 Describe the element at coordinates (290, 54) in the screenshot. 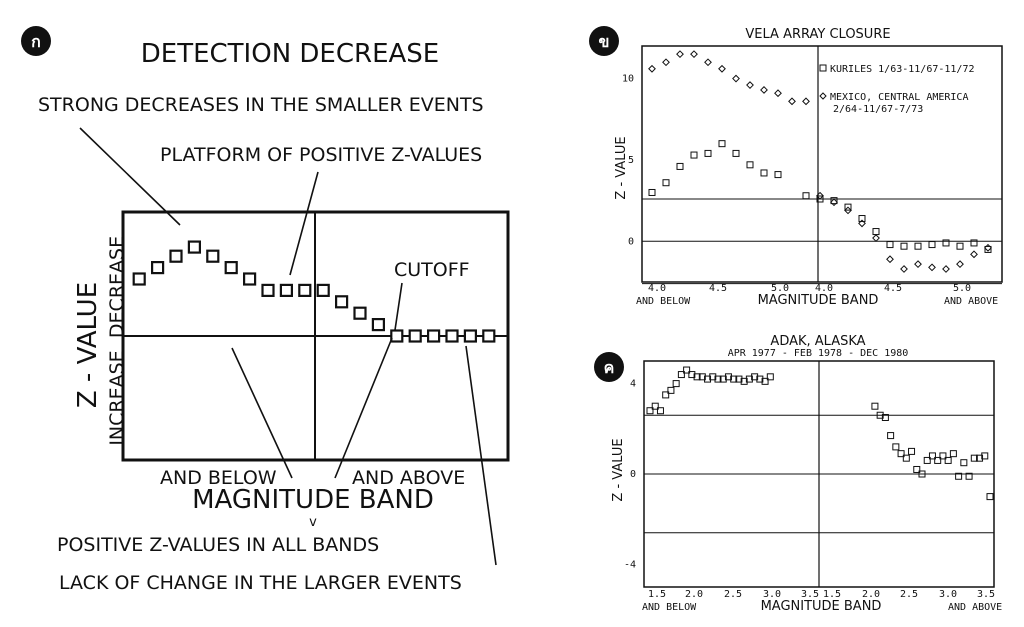

I see `panel-a-title: DETECTION DECREASE` at that location.